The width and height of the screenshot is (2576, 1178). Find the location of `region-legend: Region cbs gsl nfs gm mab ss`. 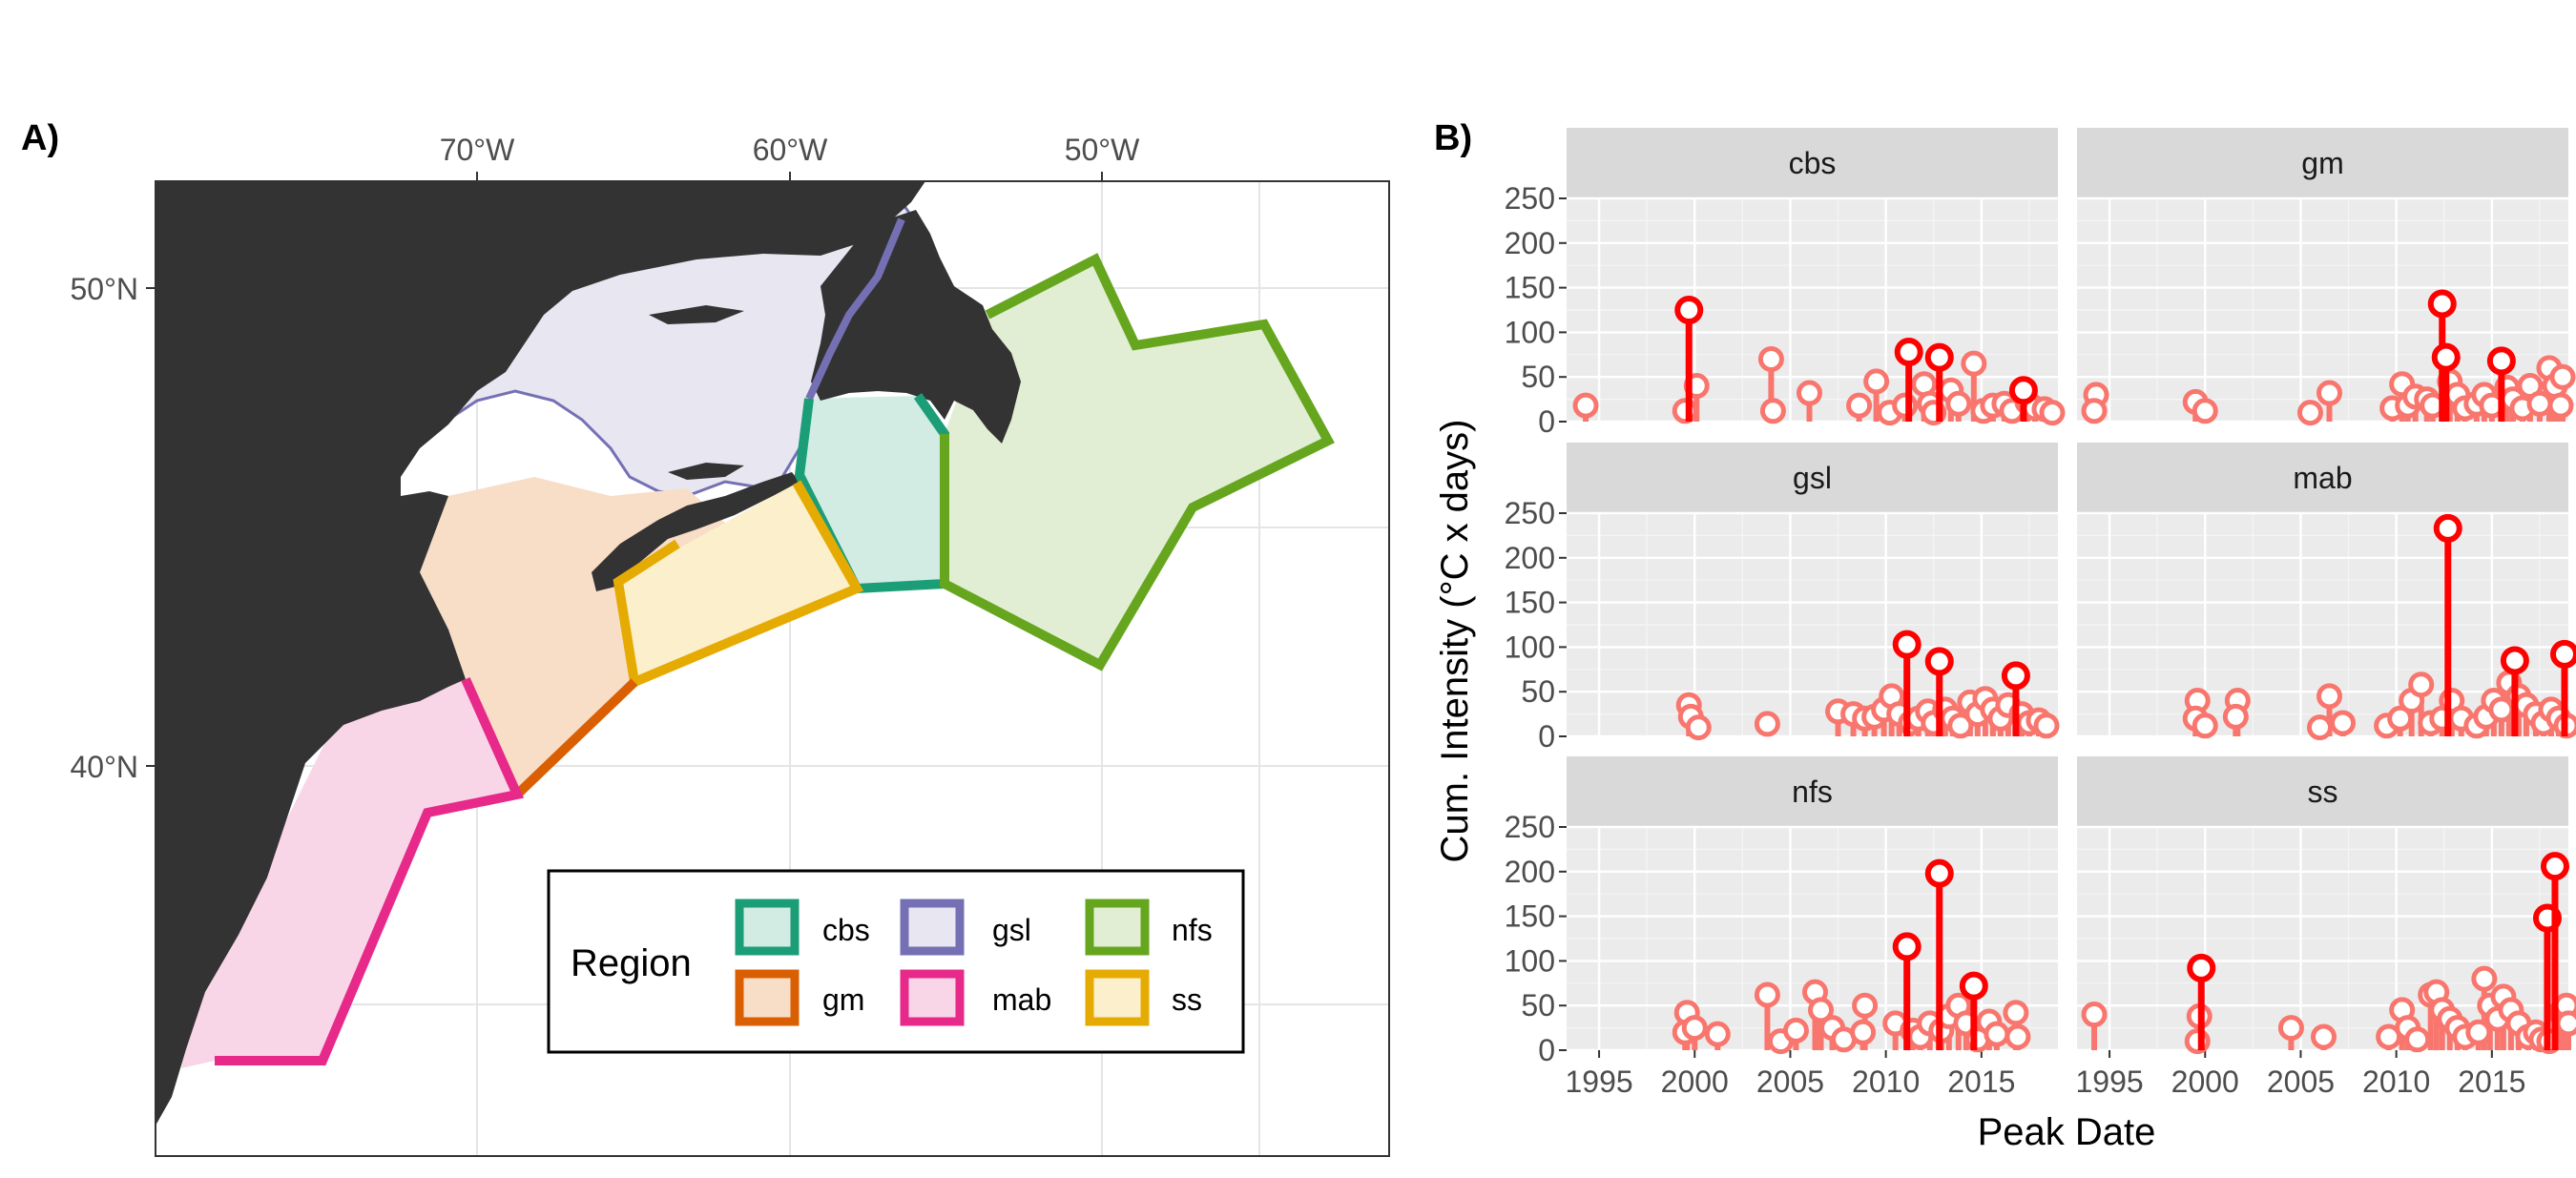

region-legend: Region cbs gsl nfs gm mab ss is located at coordinates (896, 961).